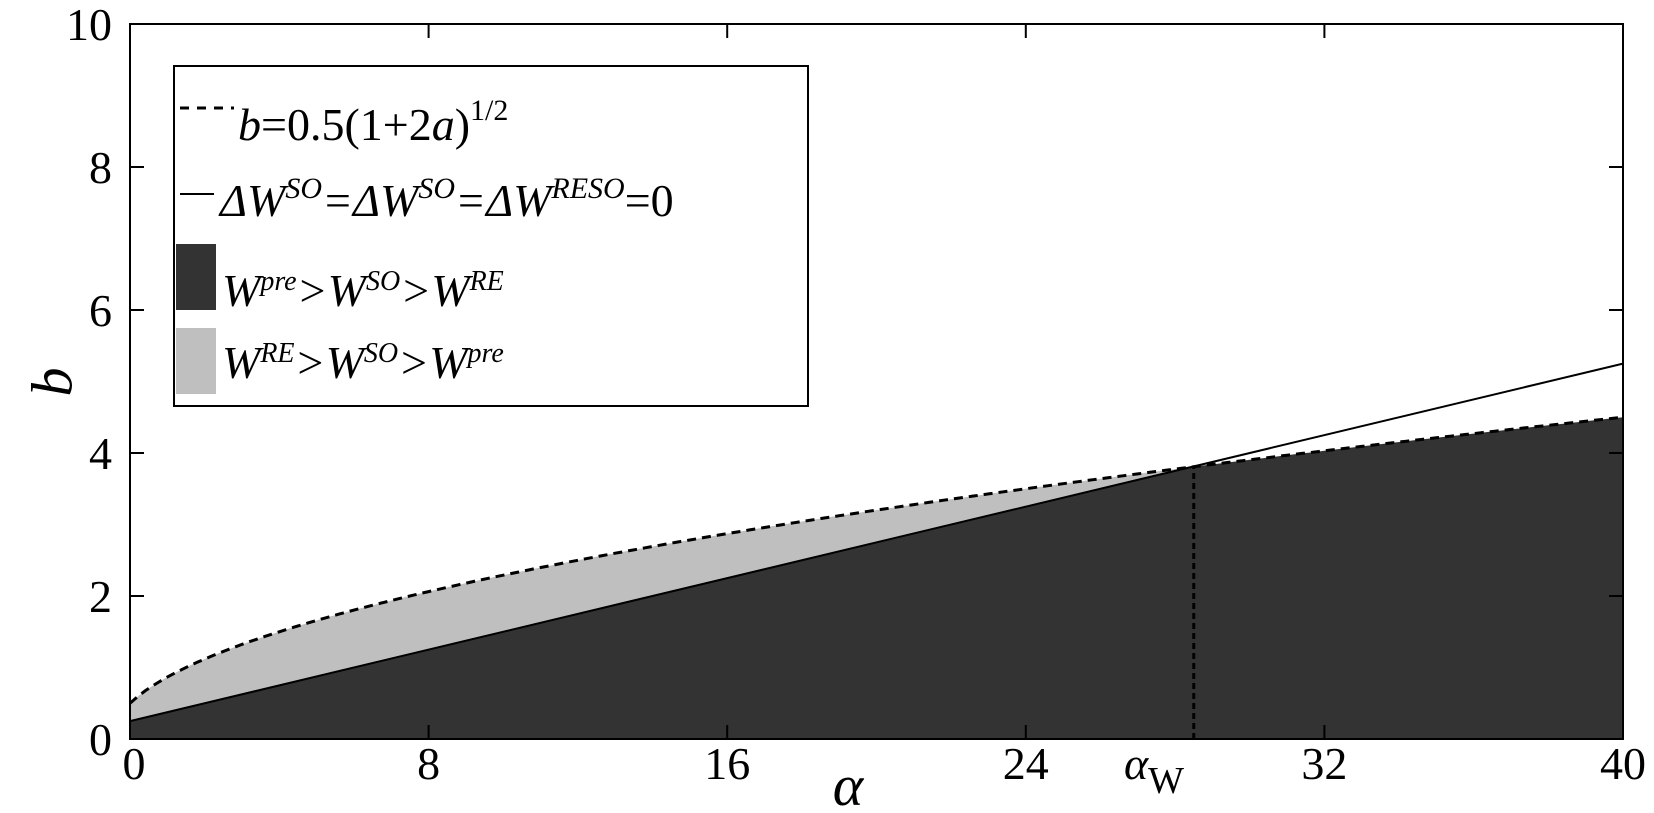 This screenshot has width=1654, height=813. I want to click on y-tick-label: 8, so click(100, 167).